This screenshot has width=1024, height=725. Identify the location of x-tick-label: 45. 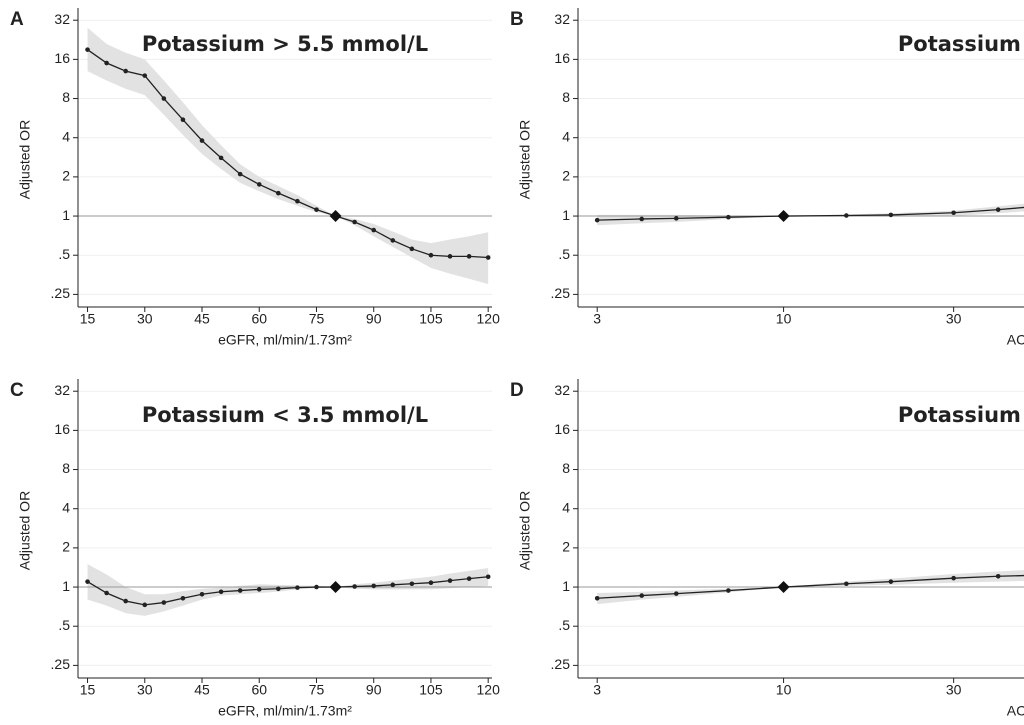
(202, 319).